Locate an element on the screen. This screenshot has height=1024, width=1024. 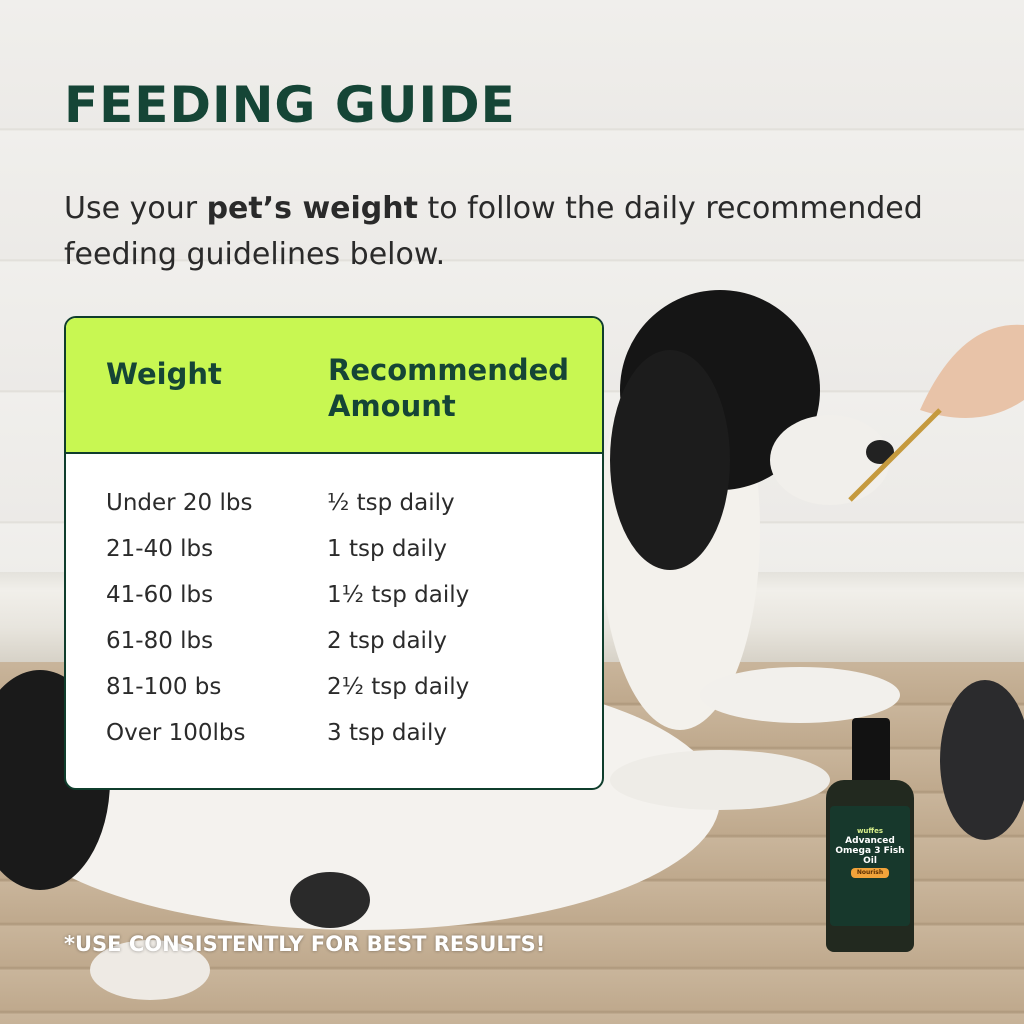
table-row: Under 20 lbs ½ tsp daily is located at coordinates (334, 509).